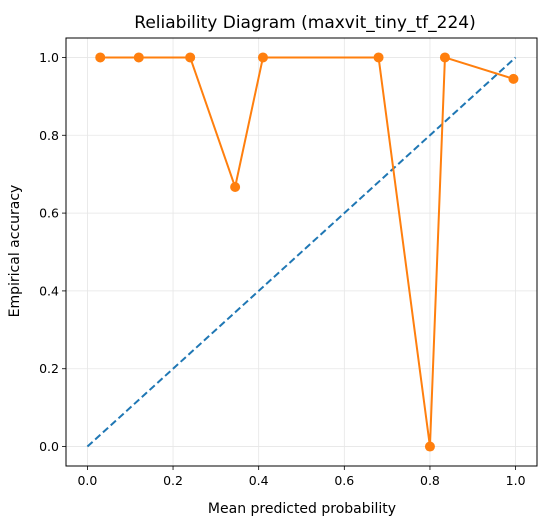  Describe the element at coordinates (430, 480) in the screenshot. I see `x-tick-label: 0.8` at that location.